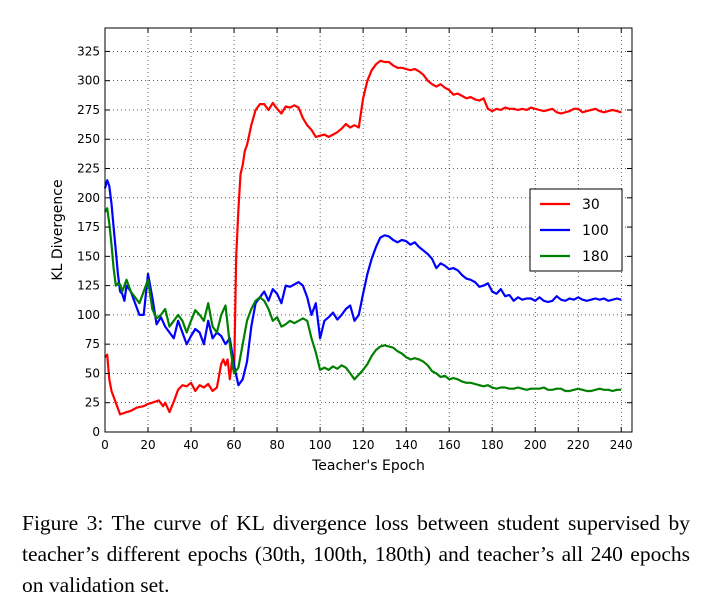 This screenshot has width=704, height=609. Describe the element at coordinates (105, 445) in the screenshot. I see `x-tick-label: 0` at that location.